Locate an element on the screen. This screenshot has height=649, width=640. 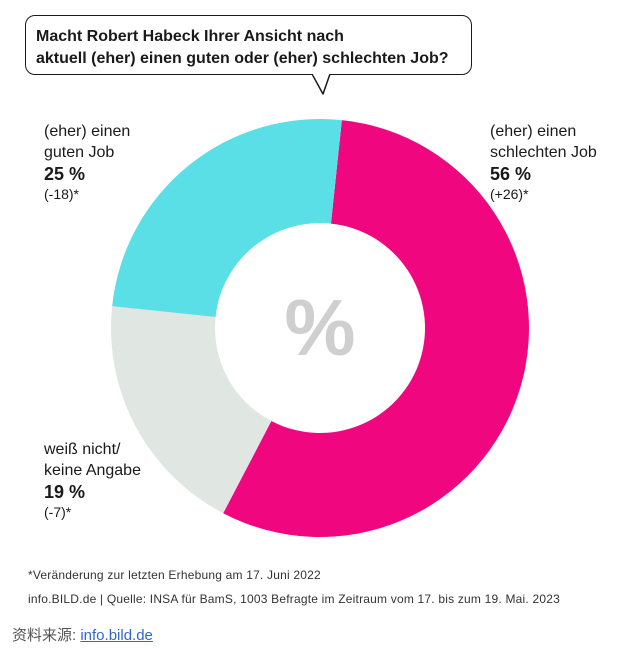
label-bad-value: 56 % is located at coordinates (511, 174).